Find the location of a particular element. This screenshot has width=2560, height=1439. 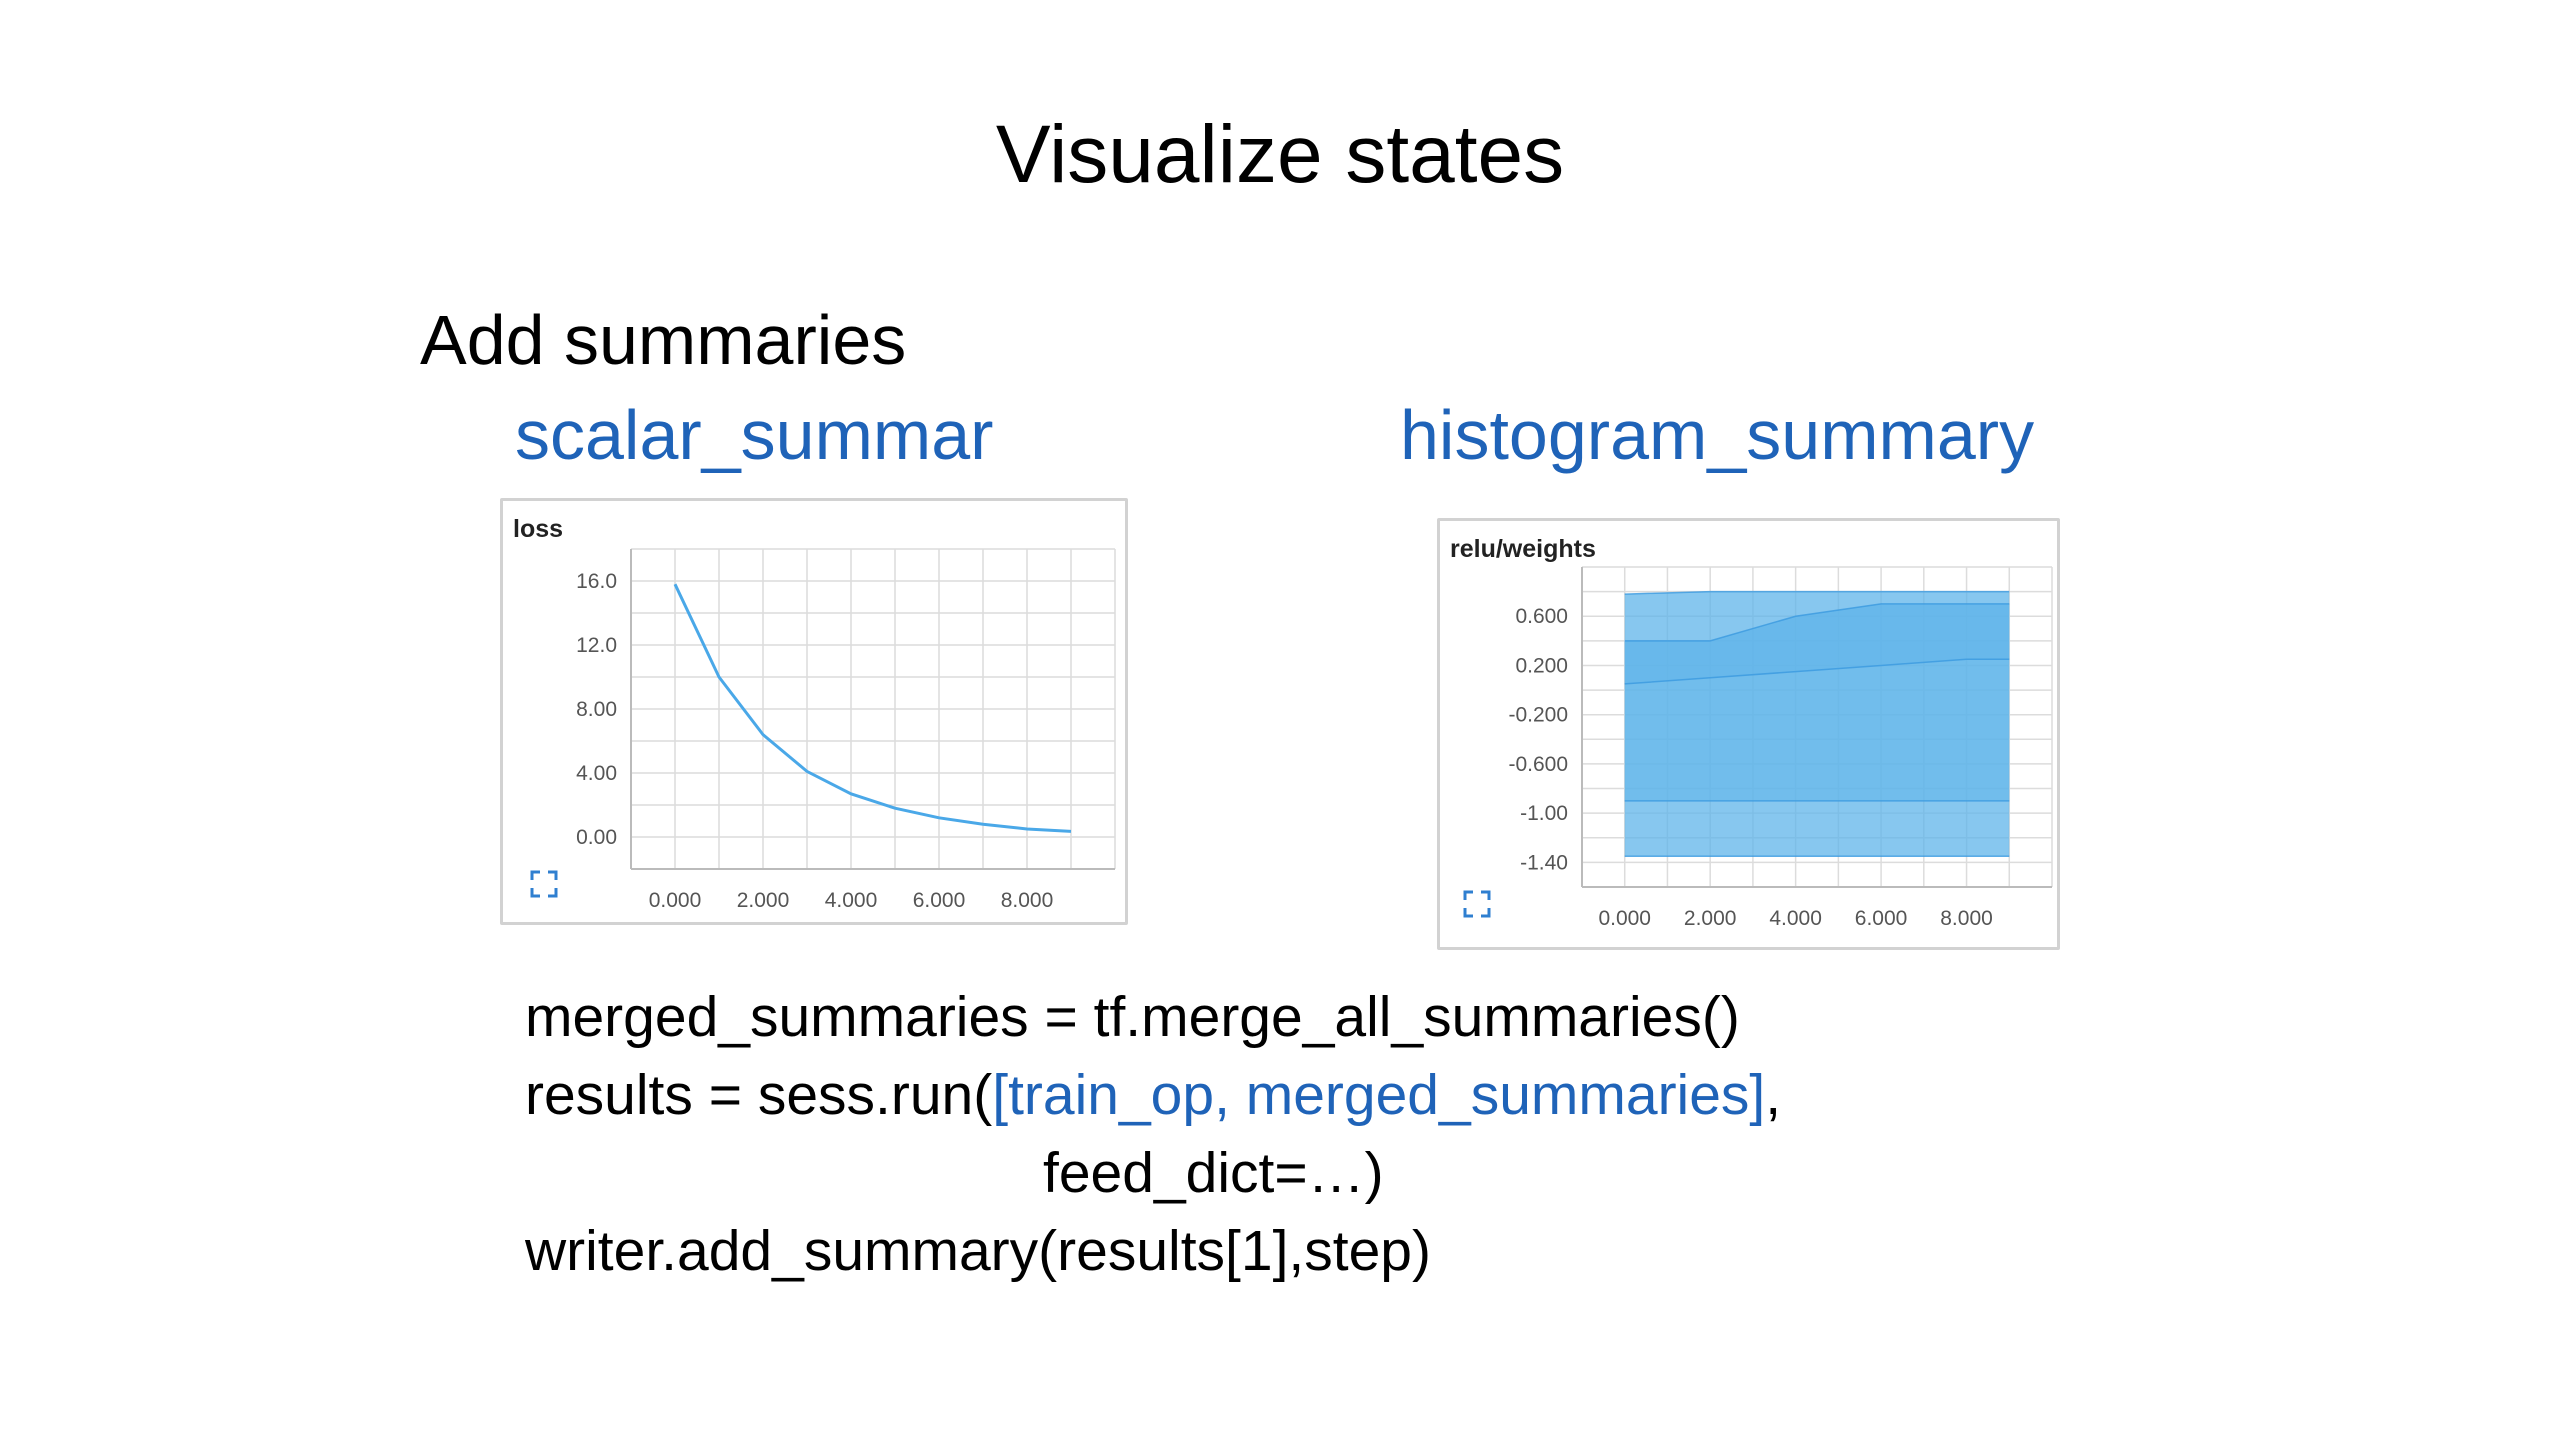

y-tick-label: -1.00 is located at coordinates (1544, 813).